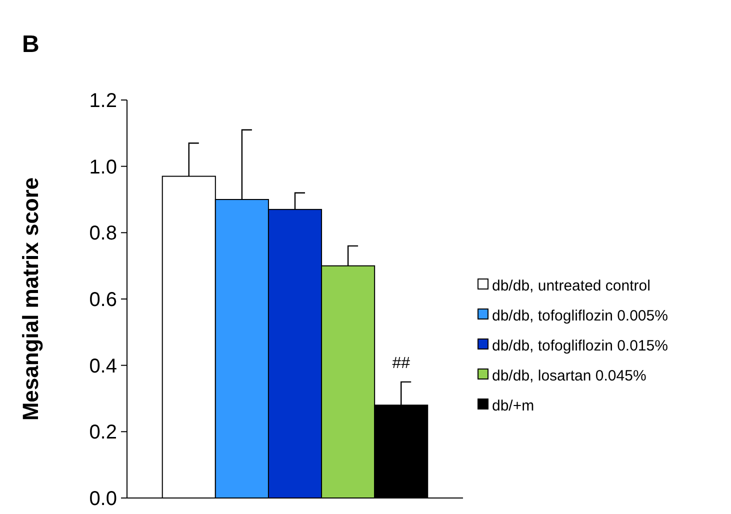 The width and height of the screenshot is (731, 514). What do you see at coordinates (103, 366) in the screenshot?
I see `y-tick-label: 0.4` at bounding box center [103, 366].